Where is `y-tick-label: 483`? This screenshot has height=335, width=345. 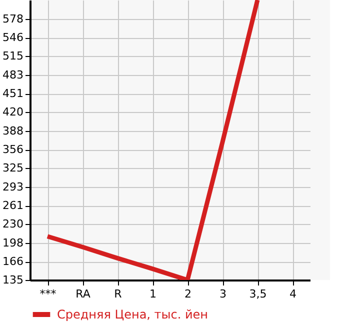
y-tick-label: 483 is located at coordinates (13, 75).